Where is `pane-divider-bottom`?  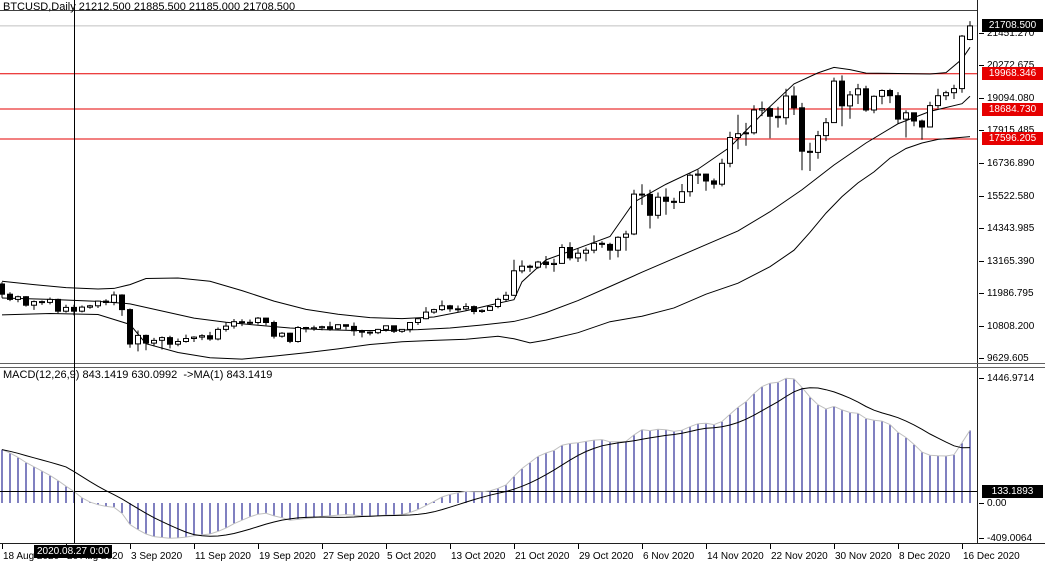 pane-divider-bottom is located at coordinates (522, 367).